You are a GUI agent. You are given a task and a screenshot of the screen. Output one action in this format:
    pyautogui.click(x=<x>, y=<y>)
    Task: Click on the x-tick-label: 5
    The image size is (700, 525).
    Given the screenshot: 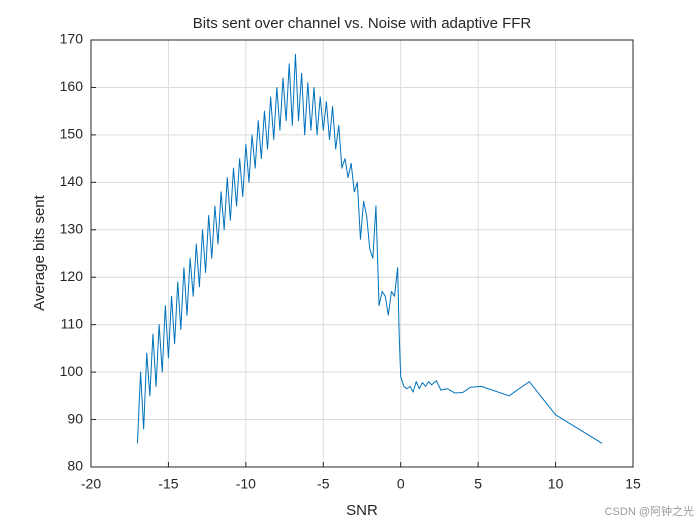 What is the action you would take?
    pyautogui.click(x=478, y=484)
    